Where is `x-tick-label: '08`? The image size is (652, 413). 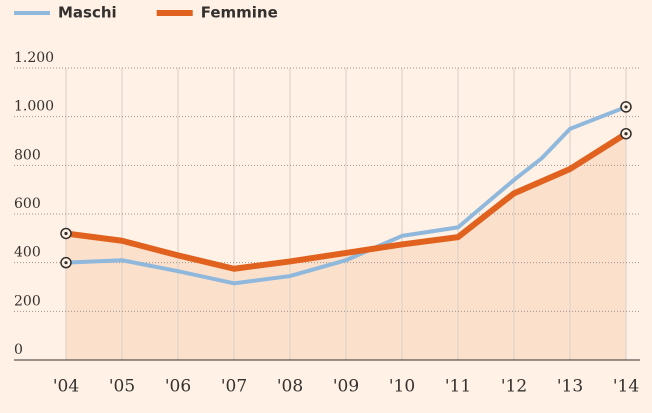
x-tick-label: '08 is located at coordinates (290, 387).